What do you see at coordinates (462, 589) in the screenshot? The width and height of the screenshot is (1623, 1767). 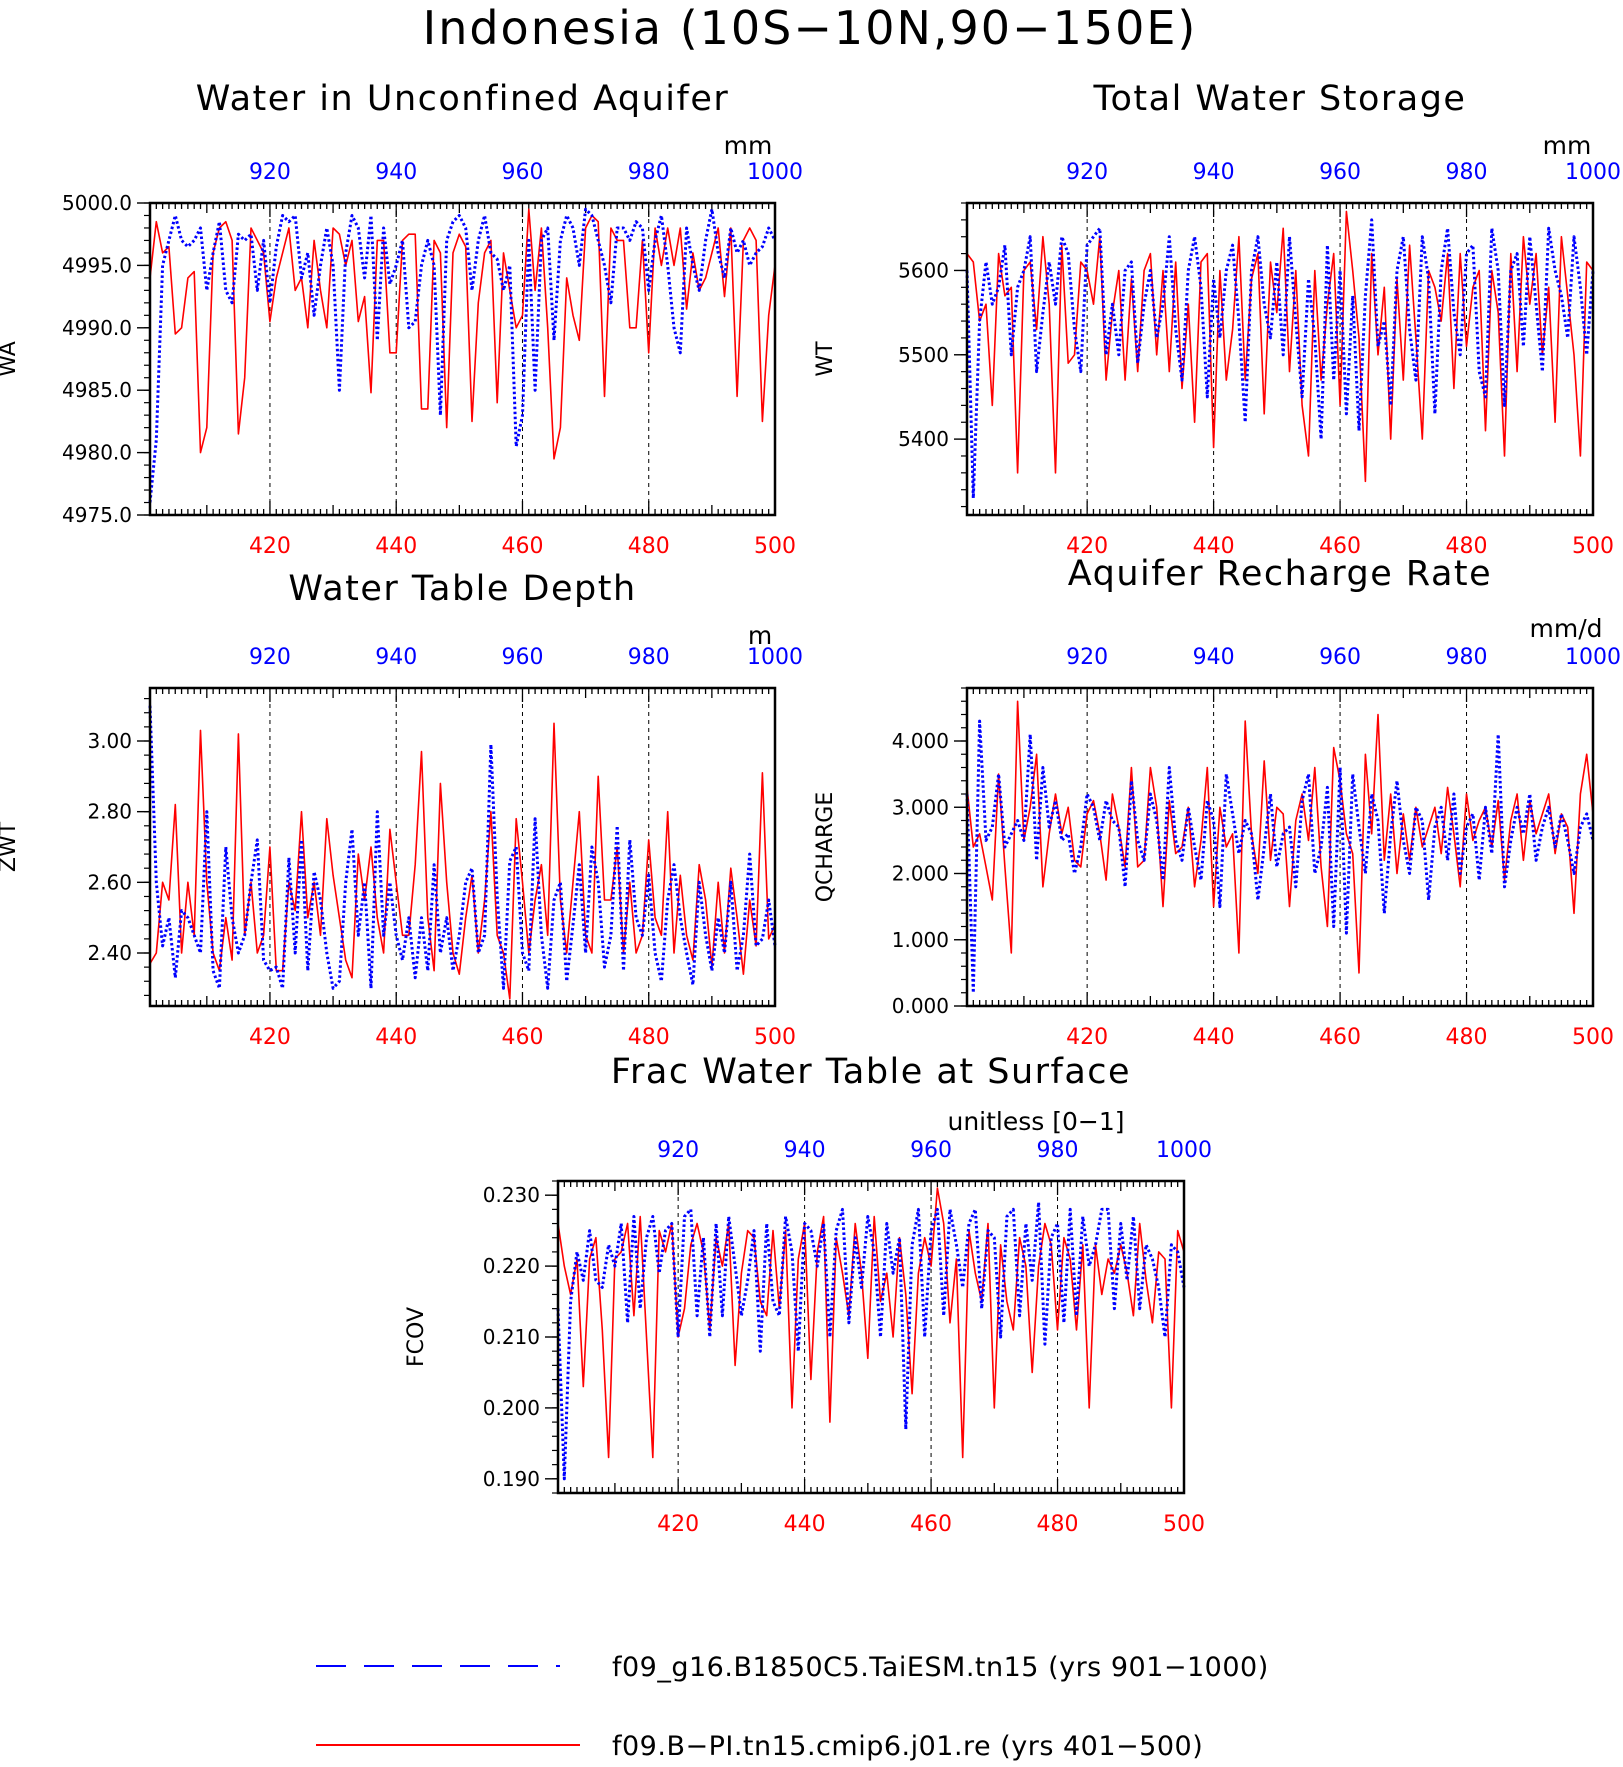 I see `panel-title: Water Table Depth` at bounding box center [462, 589].